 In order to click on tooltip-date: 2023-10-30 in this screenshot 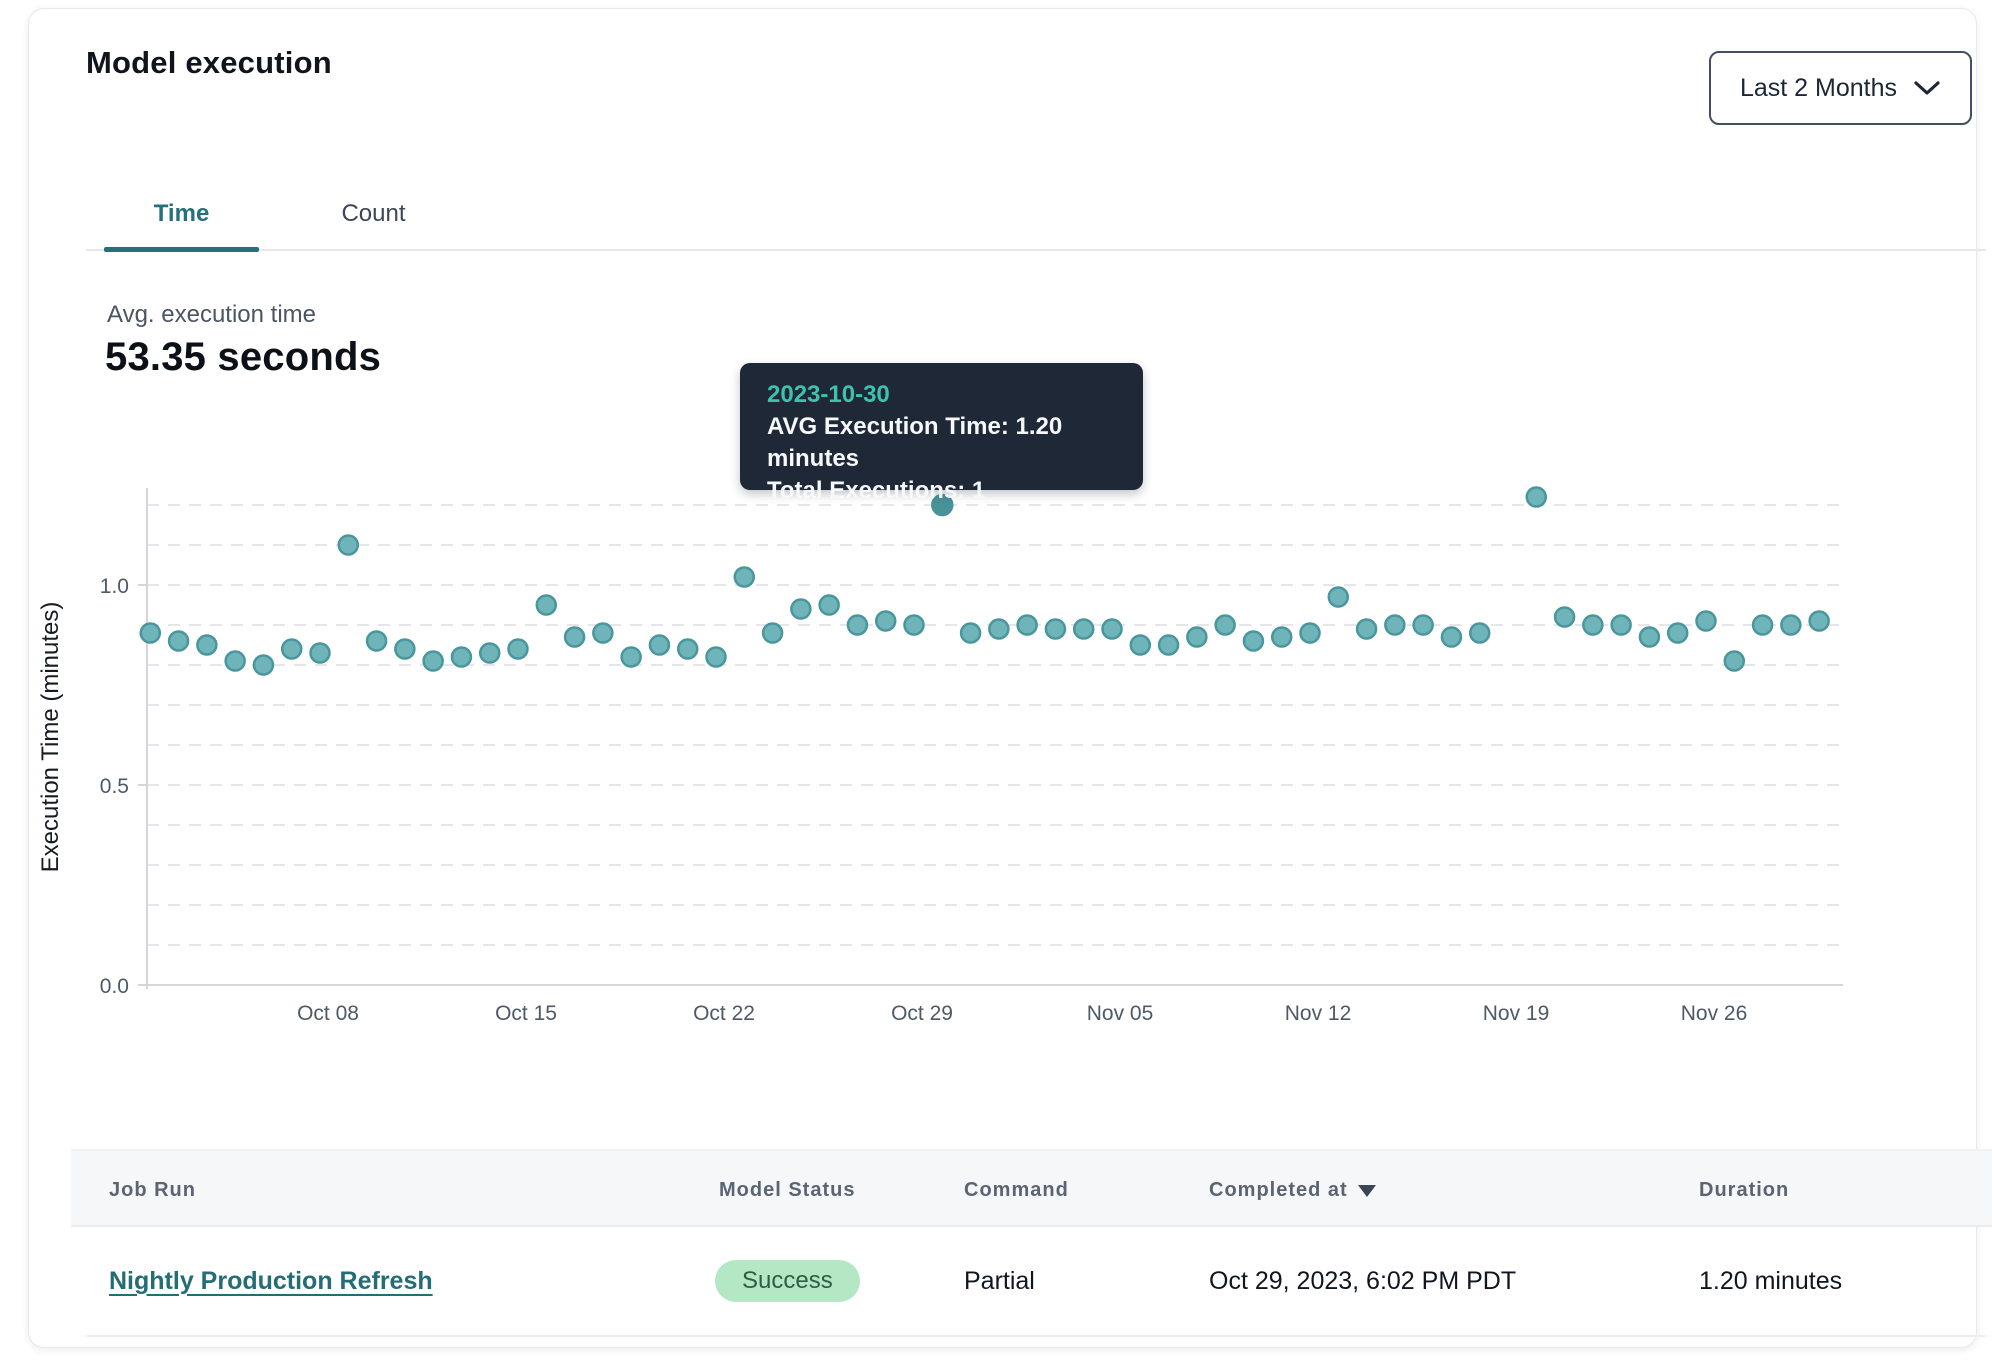, I will do `click(828, 394)`.